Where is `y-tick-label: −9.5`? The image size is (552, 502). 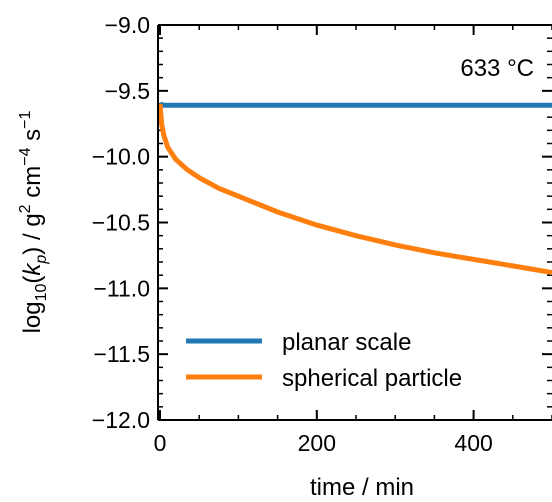
y-tick-label: −9.5 is located at coordinates (127, 91).